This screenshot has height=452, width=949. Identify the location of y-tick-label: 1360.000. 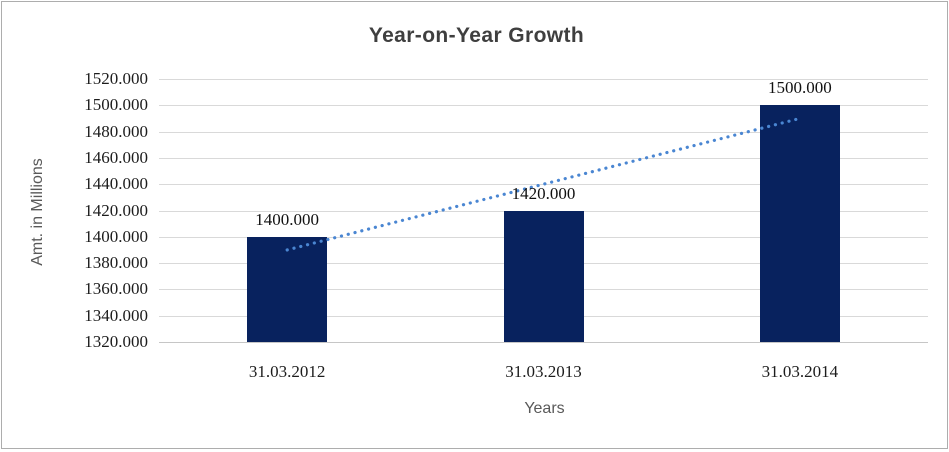
(116, 289).